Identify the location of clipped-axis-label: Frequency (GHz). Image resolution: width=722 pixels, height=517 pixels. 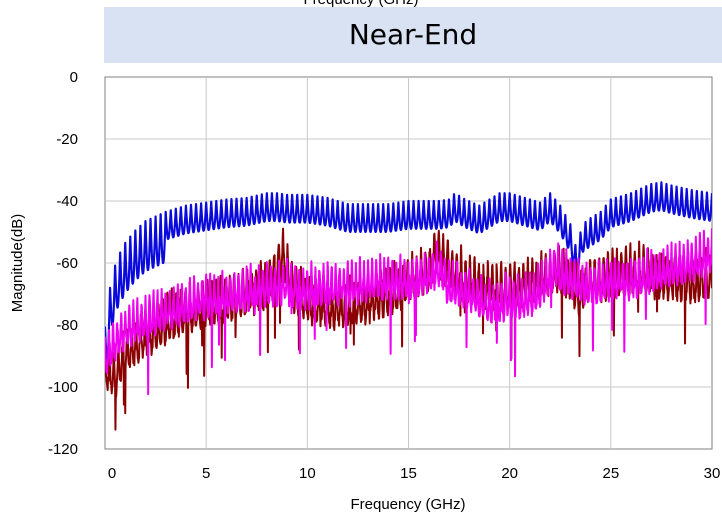
(361, 4).